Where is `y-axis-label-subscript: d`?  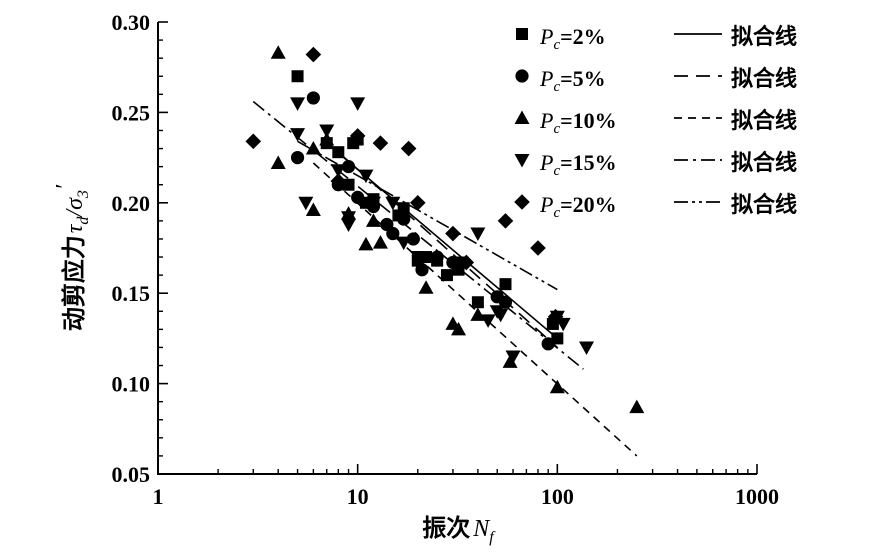
y-axis-label-subscript: d is located at coordinates (83, 220).